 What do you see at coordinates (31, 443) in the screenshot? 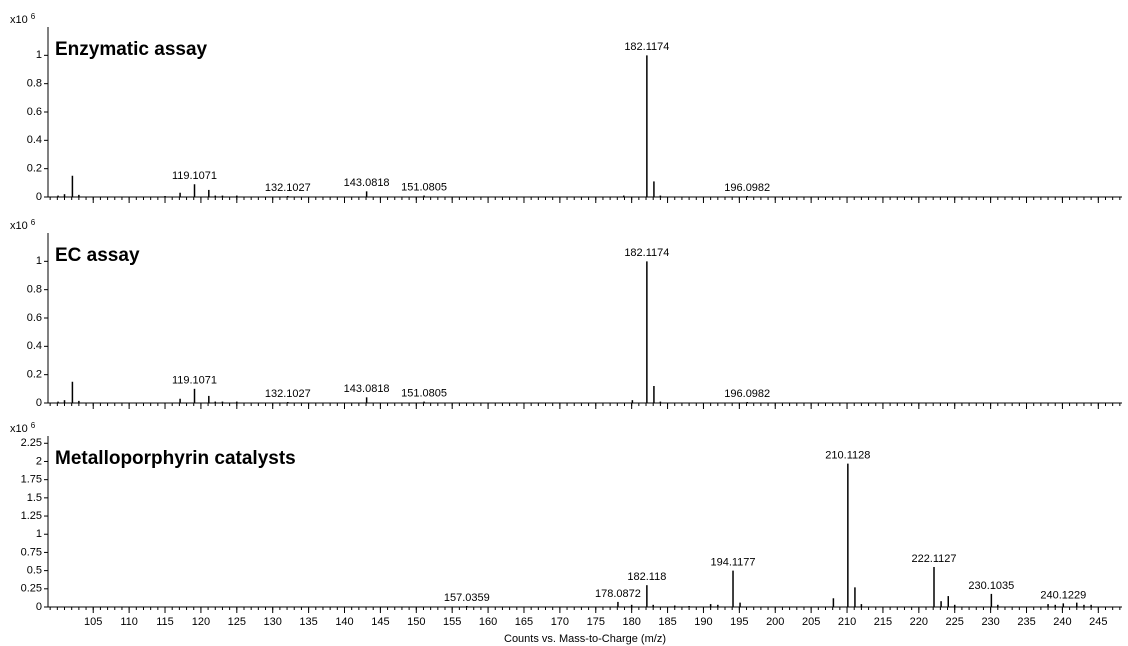
I see `y-tick-label: 2.25` at bounding box center [31, 443].